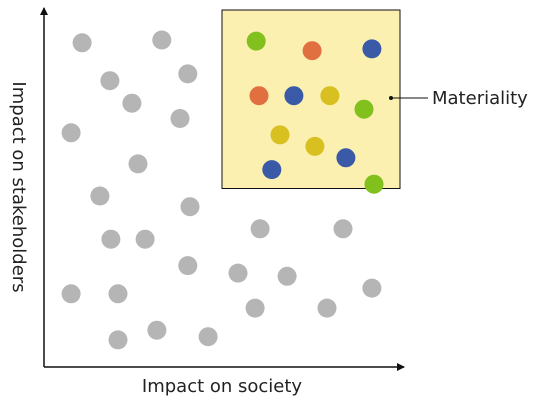 This screenshot has height=401, width=544. What do you see at coordinates (222, 386) in the screenshot?
I see `x-axis-label: Impact on society` at bounding box center [222, 386].